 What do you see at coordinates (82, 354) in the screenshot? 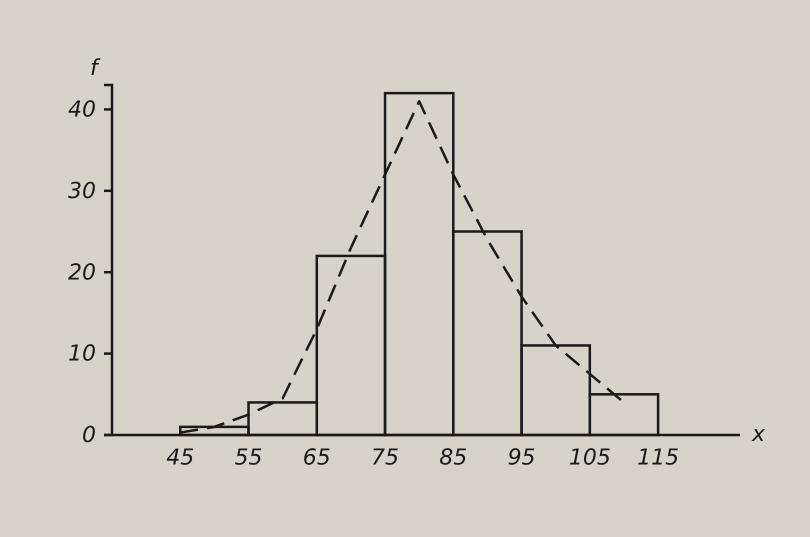
I see `y-tick-label: 10` at bounding box center [82, 354].